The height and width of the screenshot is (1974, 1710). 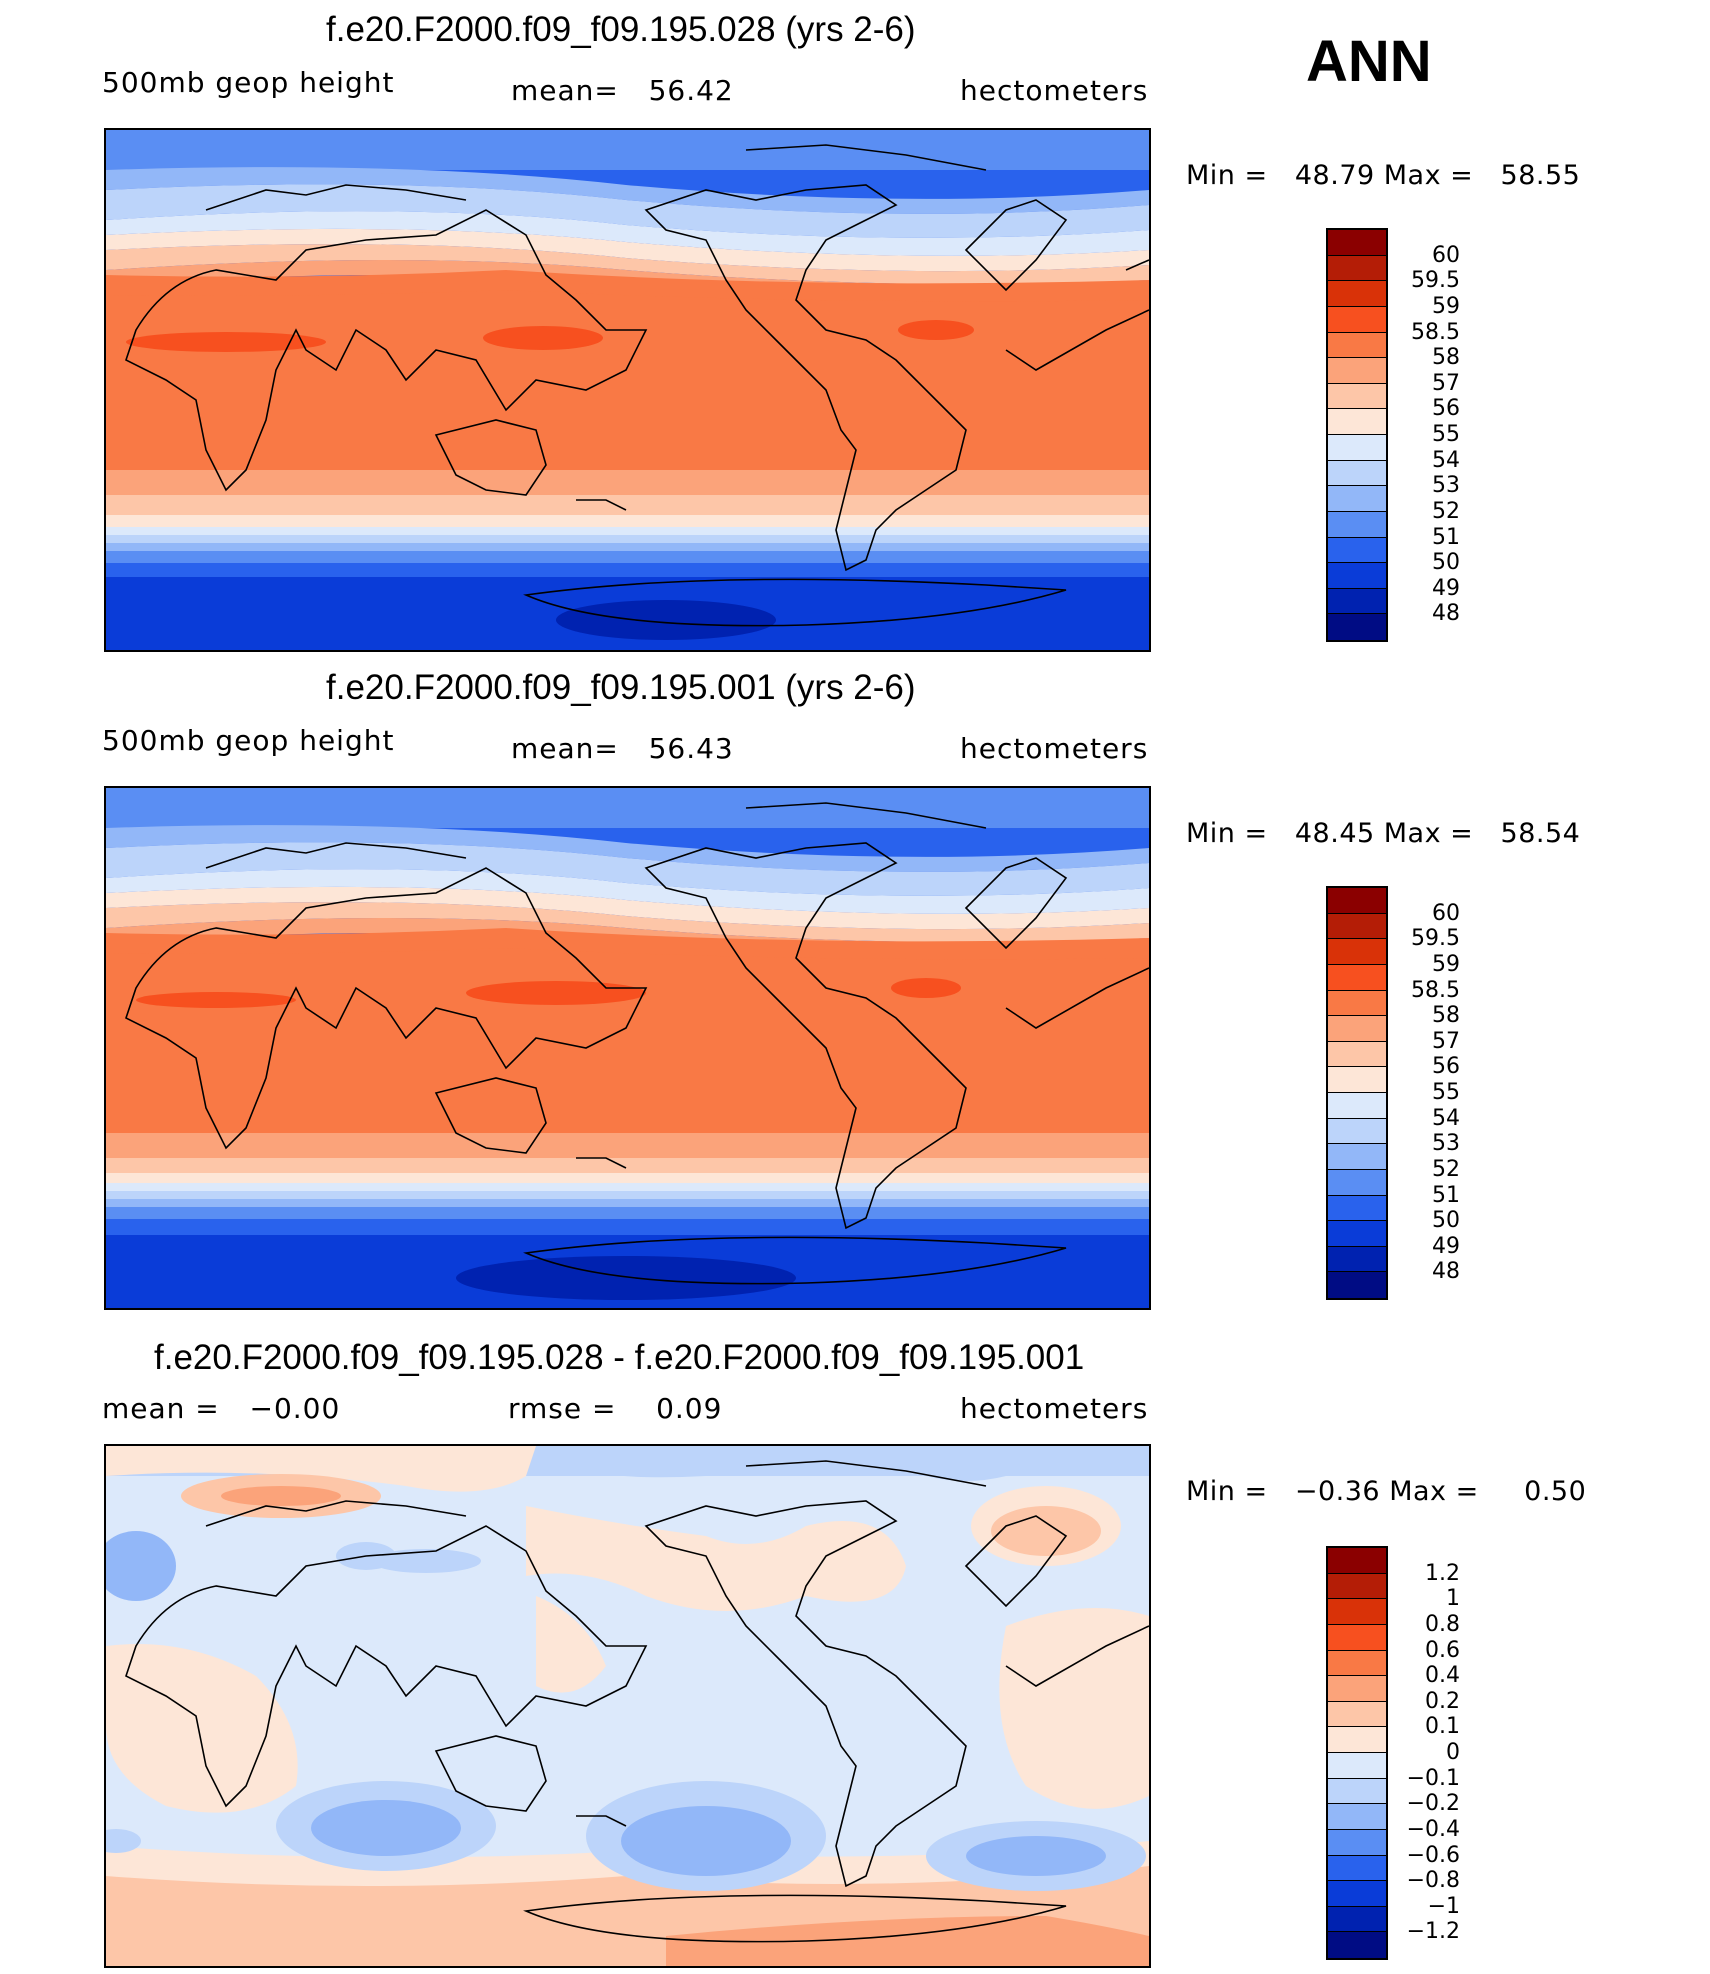 What do you see at coordinates (622, 748) in the screenshot?
I see `panel-2-mean: mean= 56.43` at bounding box center [622, 748].